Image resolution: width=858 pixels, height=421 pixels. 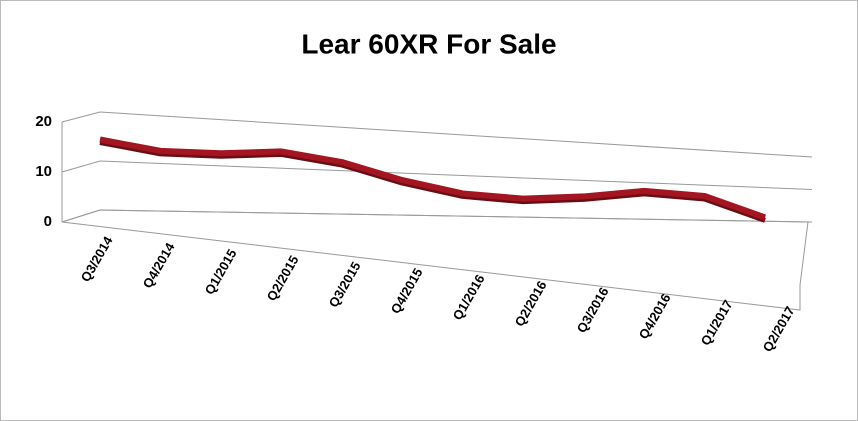 I want to click on y-tick-label: 0, so click(x=48, y=221).